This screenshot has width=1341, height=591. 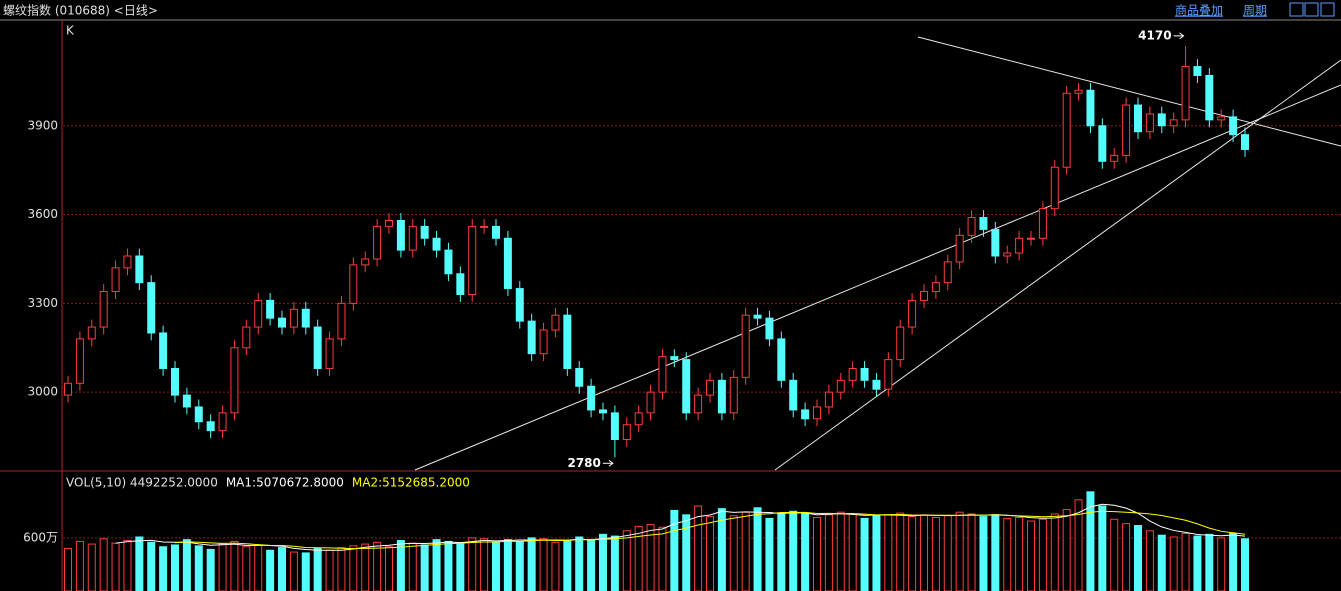 What do you see at coordinates (1311, 9) in the screenshot?
I see `nav-right-button` at bounding box center [1311, 9].